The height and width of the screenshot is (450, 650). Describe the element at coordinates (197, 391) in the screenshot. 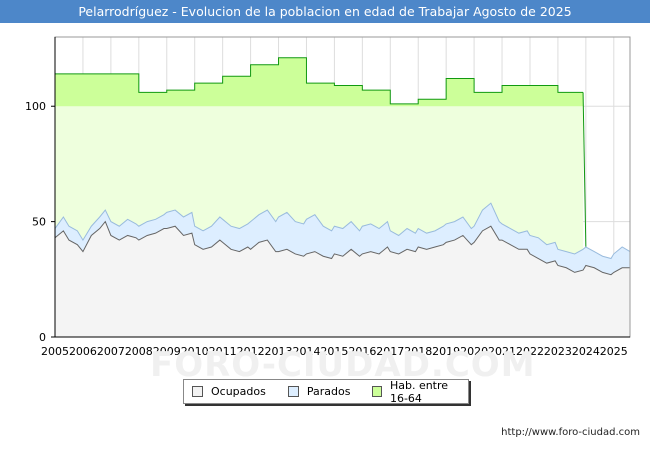

I see `legend-swatch-ocupados` at that location.